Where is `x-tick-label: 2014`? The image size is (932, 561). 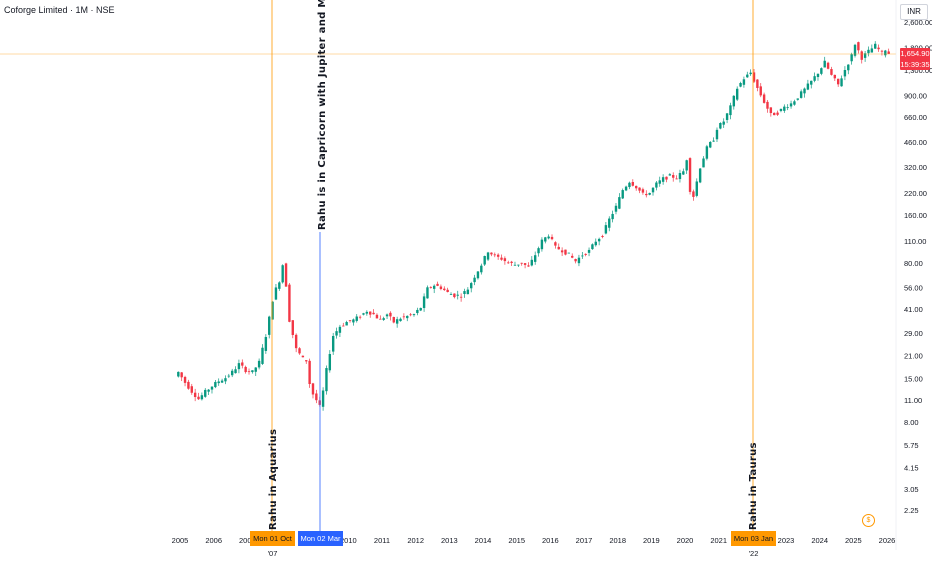 x-tick-label: 2014 is located at coordinates (483, 540).